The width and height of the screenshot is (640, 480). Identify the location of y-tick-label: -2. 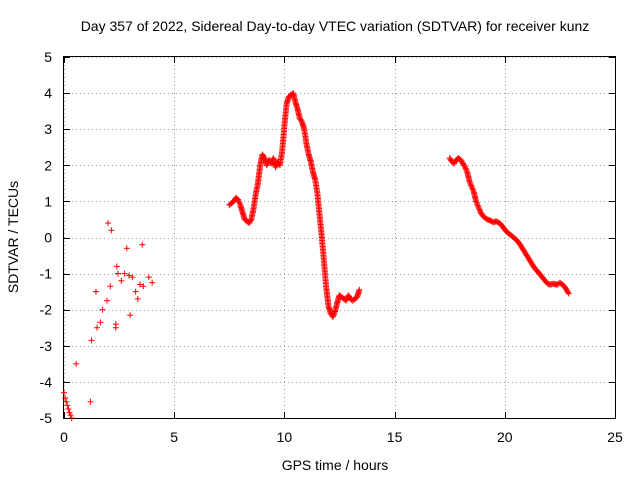
(46, 310).